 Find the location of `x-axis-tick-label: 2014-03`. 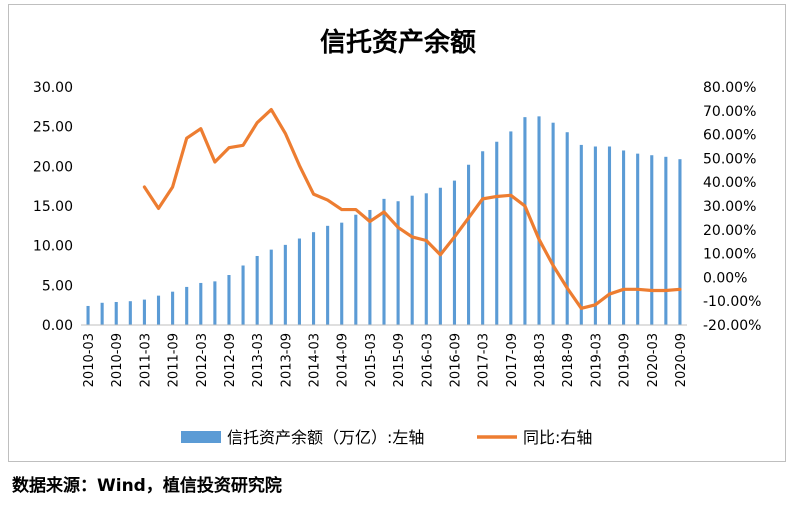

x-axis-tick-label: 2014-03 is located at coordinates (315, 360).